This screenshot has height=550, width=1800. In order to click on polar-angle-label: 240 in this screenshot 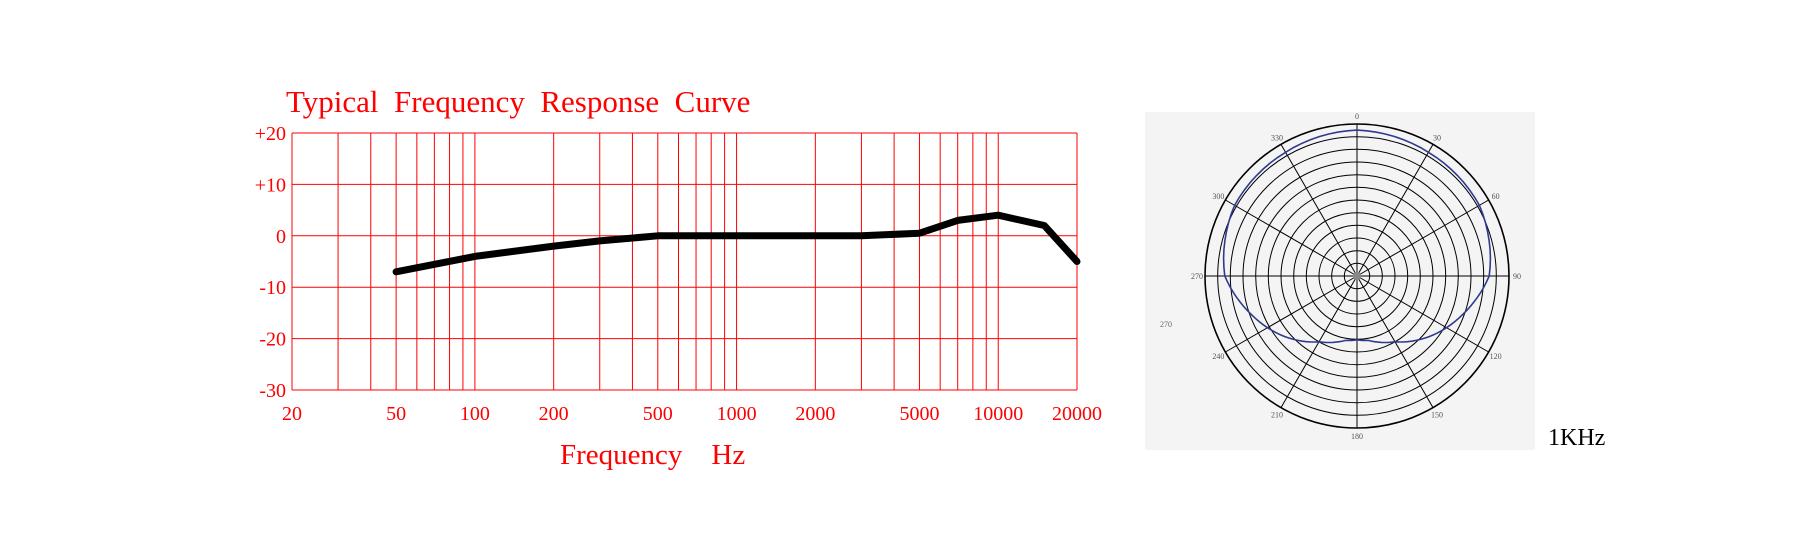, I will do `click(1218, 356)`.